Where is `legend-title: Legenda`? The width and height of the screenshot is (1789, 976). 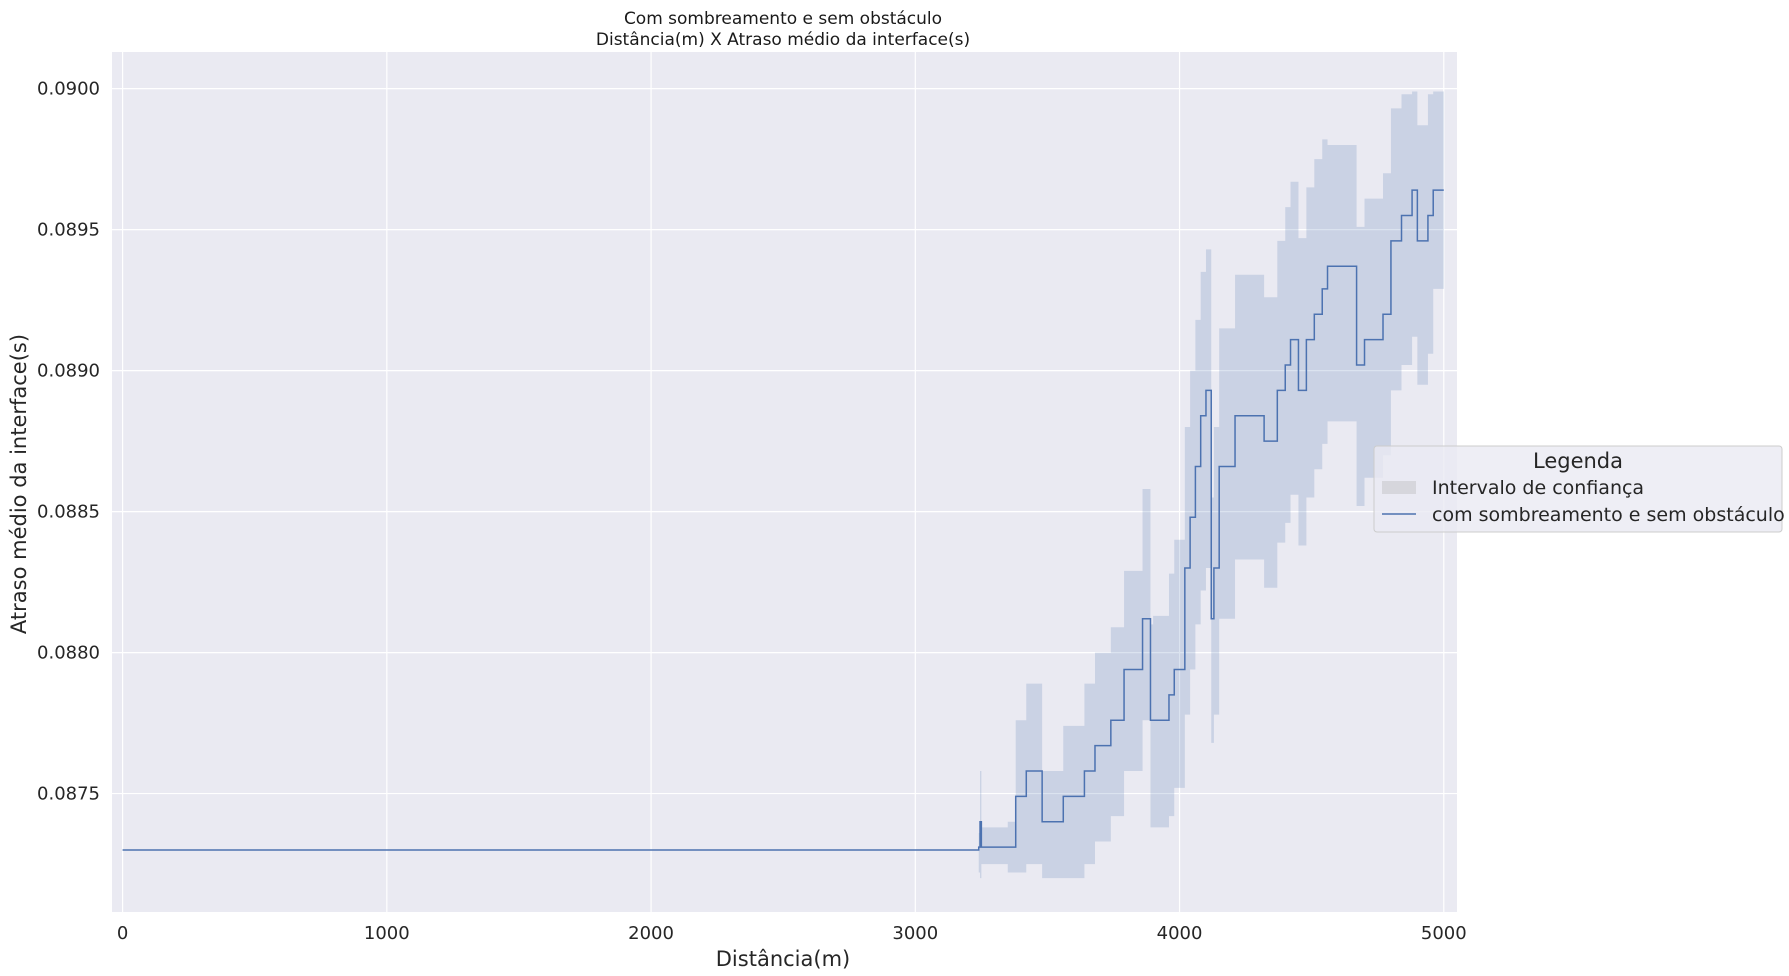 legend-title: Legenda is located at coordinates (1578, 461).